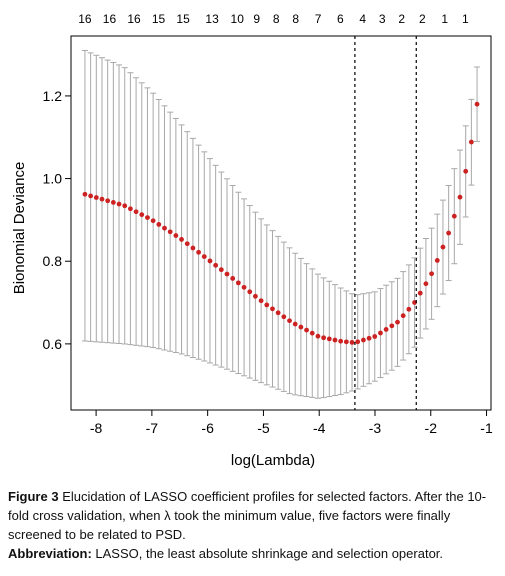  I want to click on x-tick-label: -1, so click(486, 428).